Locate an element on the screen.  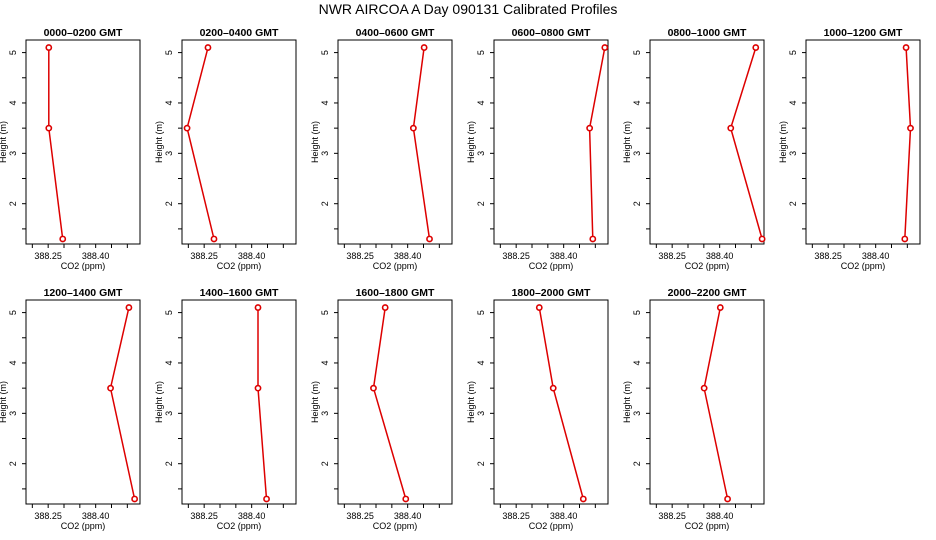
panel-title: 0600–0800 GMT is located at coordinates (551, 33).